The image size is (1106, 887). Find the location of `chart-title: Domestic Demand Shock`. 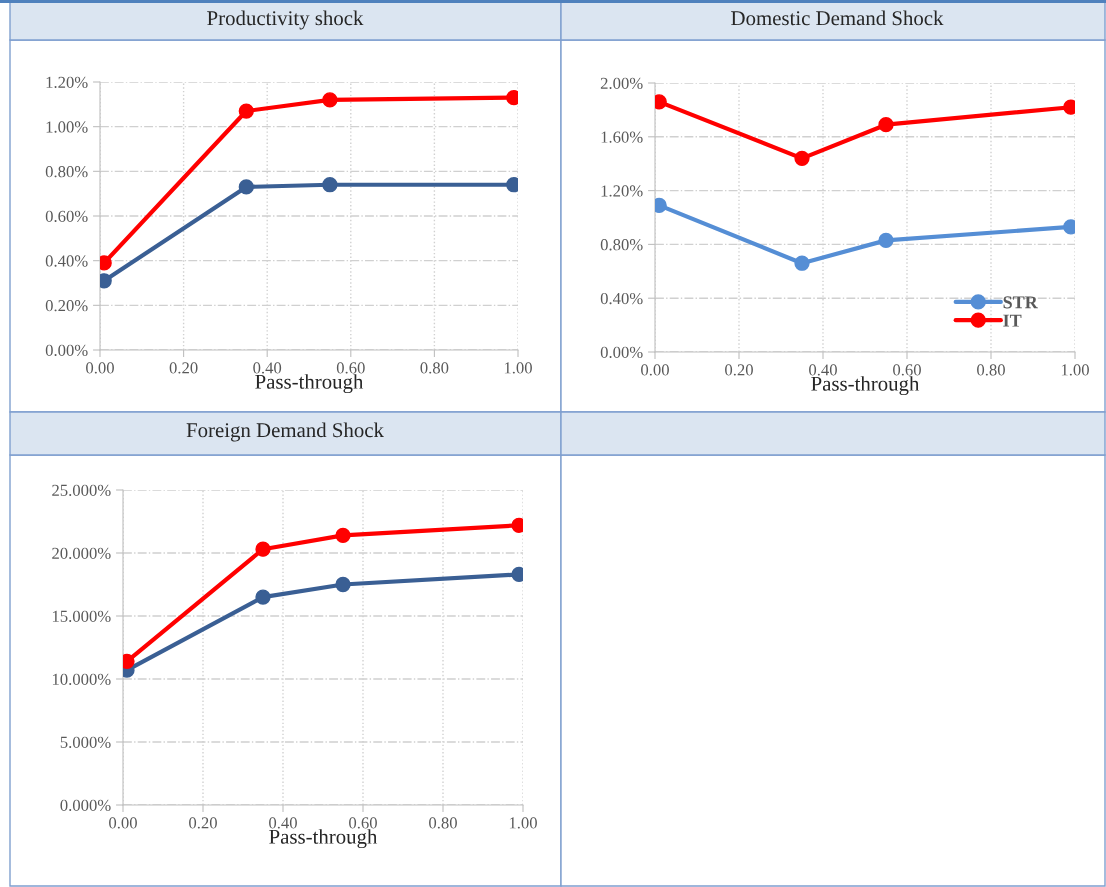

chart-title: Domestic Demand Shock is located at coordinates (837, 18).